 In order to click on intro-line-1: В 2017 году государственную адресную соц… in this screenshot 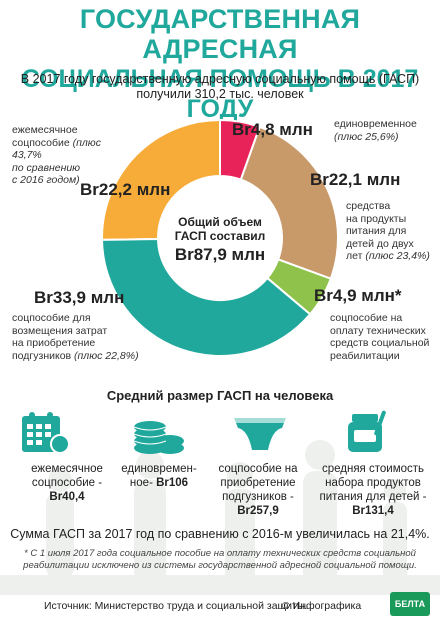, I will do `click(220, 79)`.